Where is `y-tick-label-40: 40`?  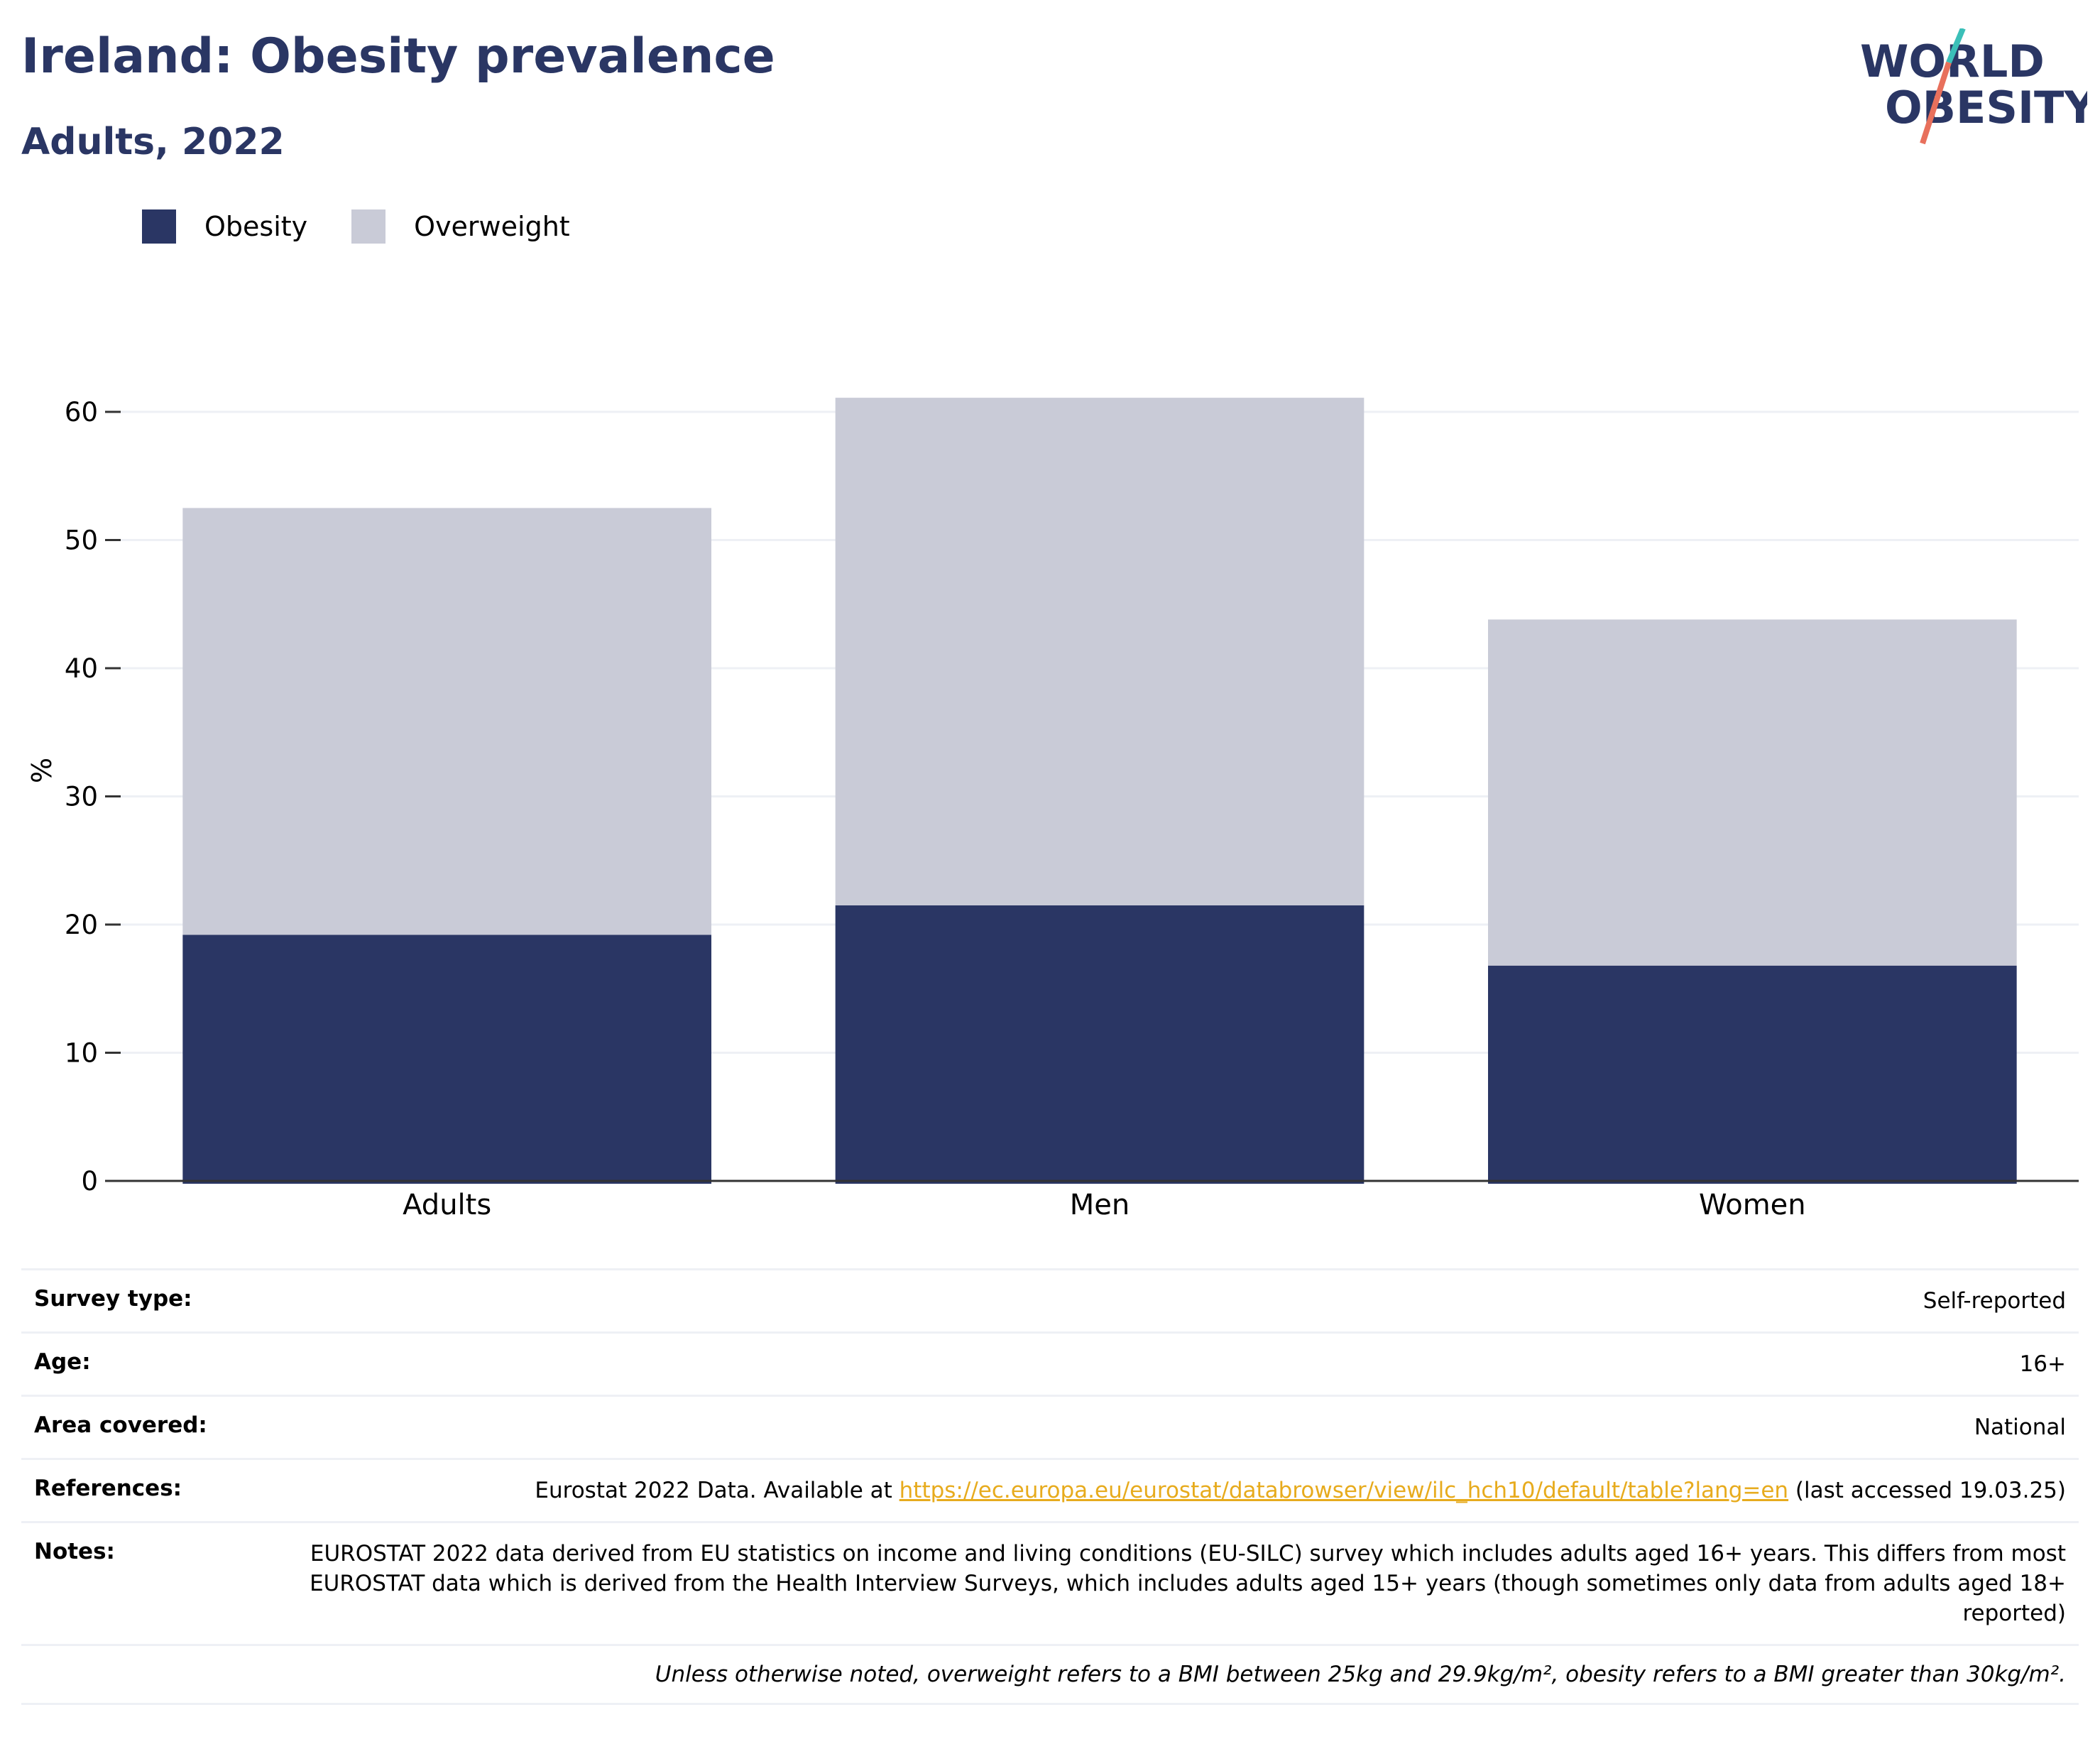
y-tick-label-40: 40 is located at coordinates (81, 668).